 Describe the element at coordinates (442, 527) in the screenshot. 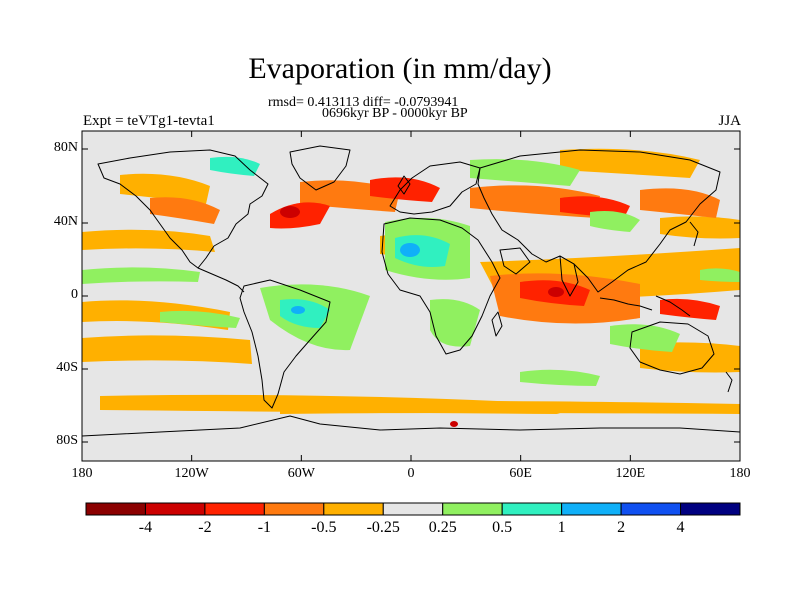

I see `colorbar-label: 0.25` at that location.